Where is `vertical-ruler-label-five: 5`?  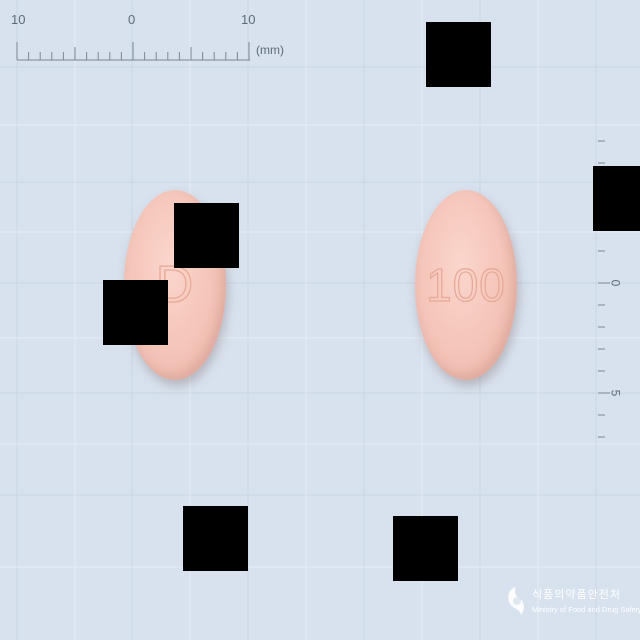 vertical-ruler-label-five: 5 is located at coordinates (615, 393).